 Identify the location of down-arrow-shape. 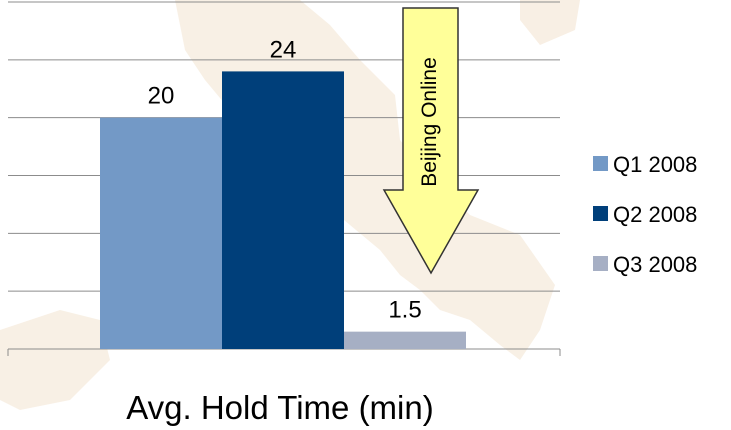
(431, 141).